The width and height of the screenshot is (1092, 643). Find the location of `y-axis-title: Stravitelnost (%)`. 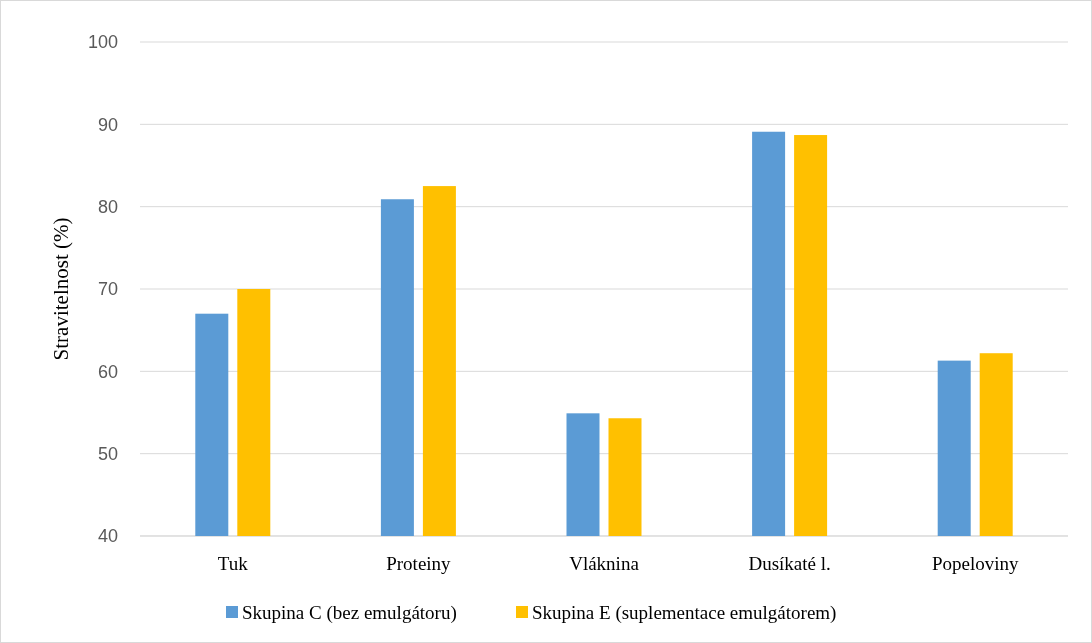

y-axis-title: Stravitelnost (%) is located at coordinates (61, 289).